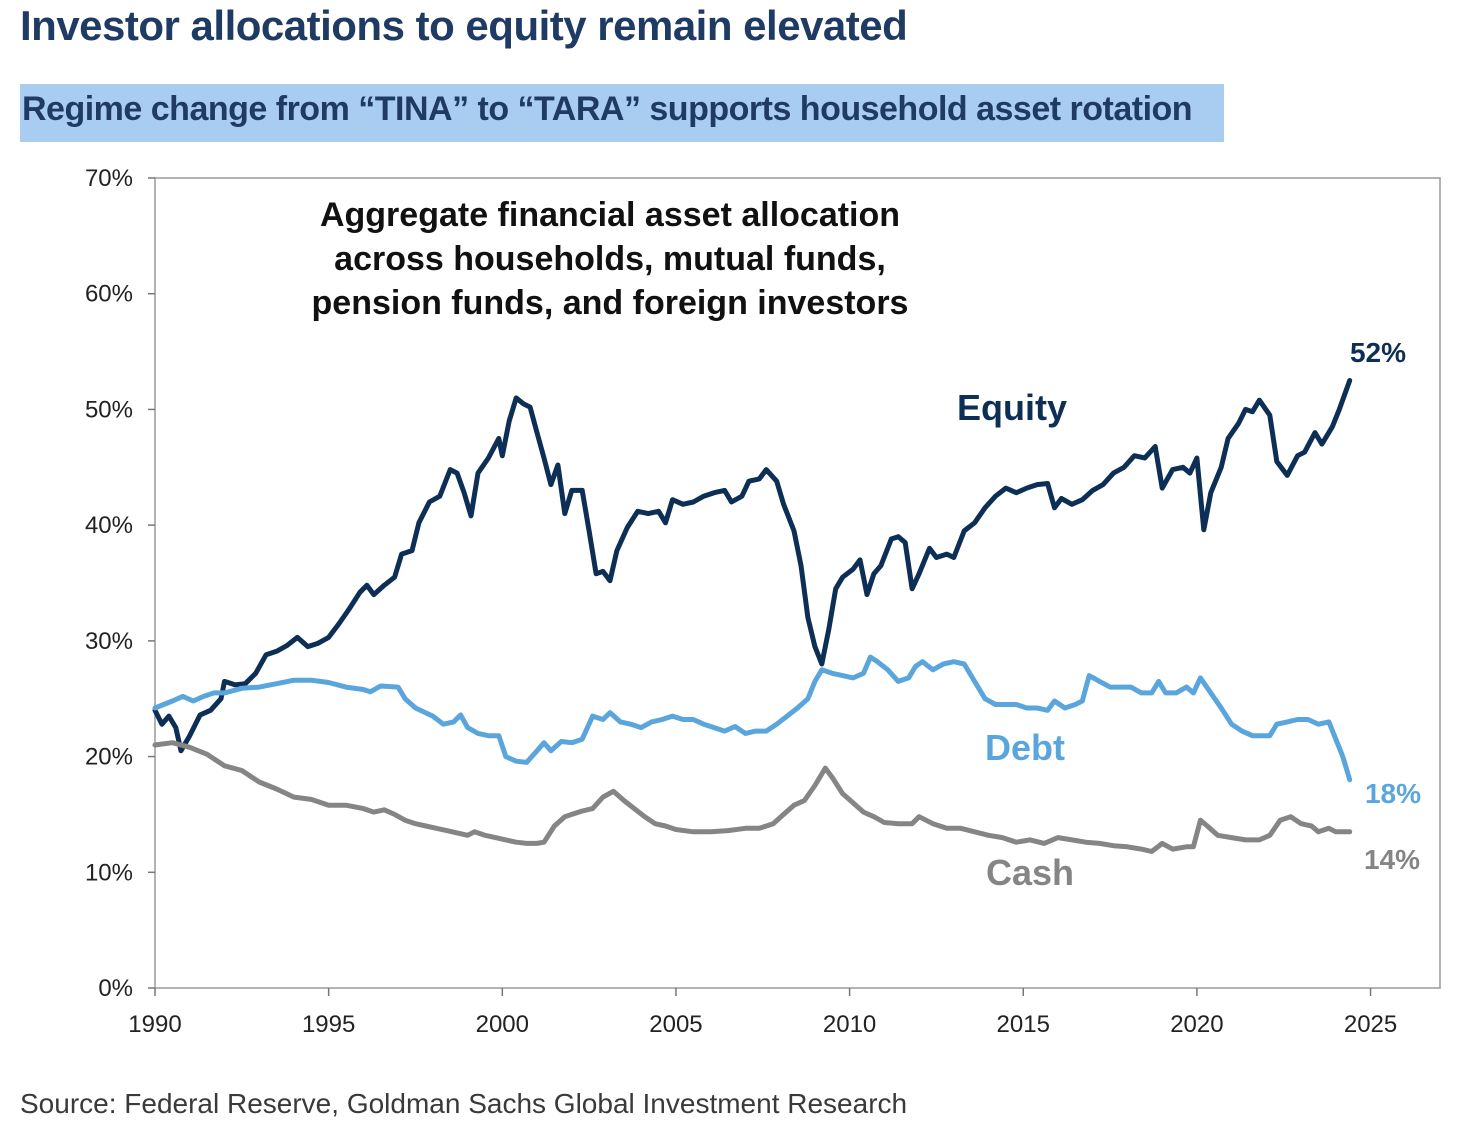  I want to click on y-tick-label: 0%, so click(115, 988).